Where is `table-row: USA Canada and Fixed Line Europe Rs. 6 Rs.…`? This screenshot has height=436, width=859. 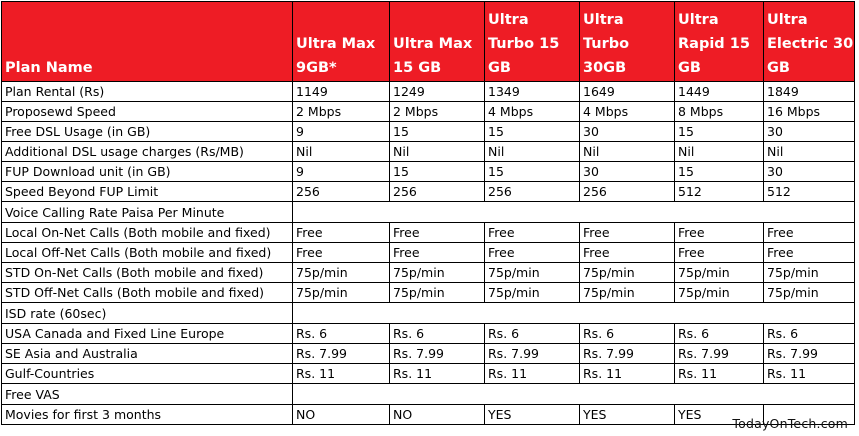
table-row: USA Canada and Fixed Line Europe Rs. 6 Rs.… is located at coordinates (428, 333).